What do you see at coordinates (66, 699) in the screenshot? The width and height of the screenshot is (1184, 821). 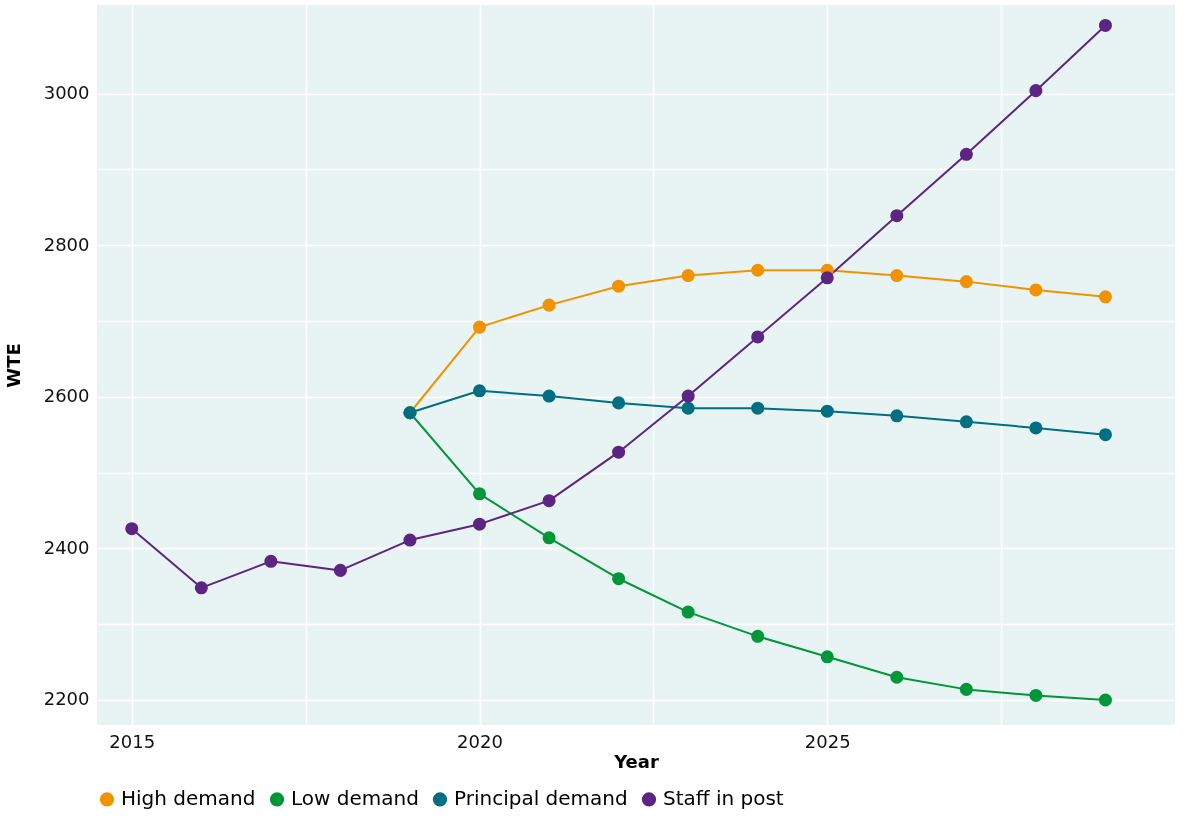 I see `y-tick-label: 2200` at bounding box center [66, 699].